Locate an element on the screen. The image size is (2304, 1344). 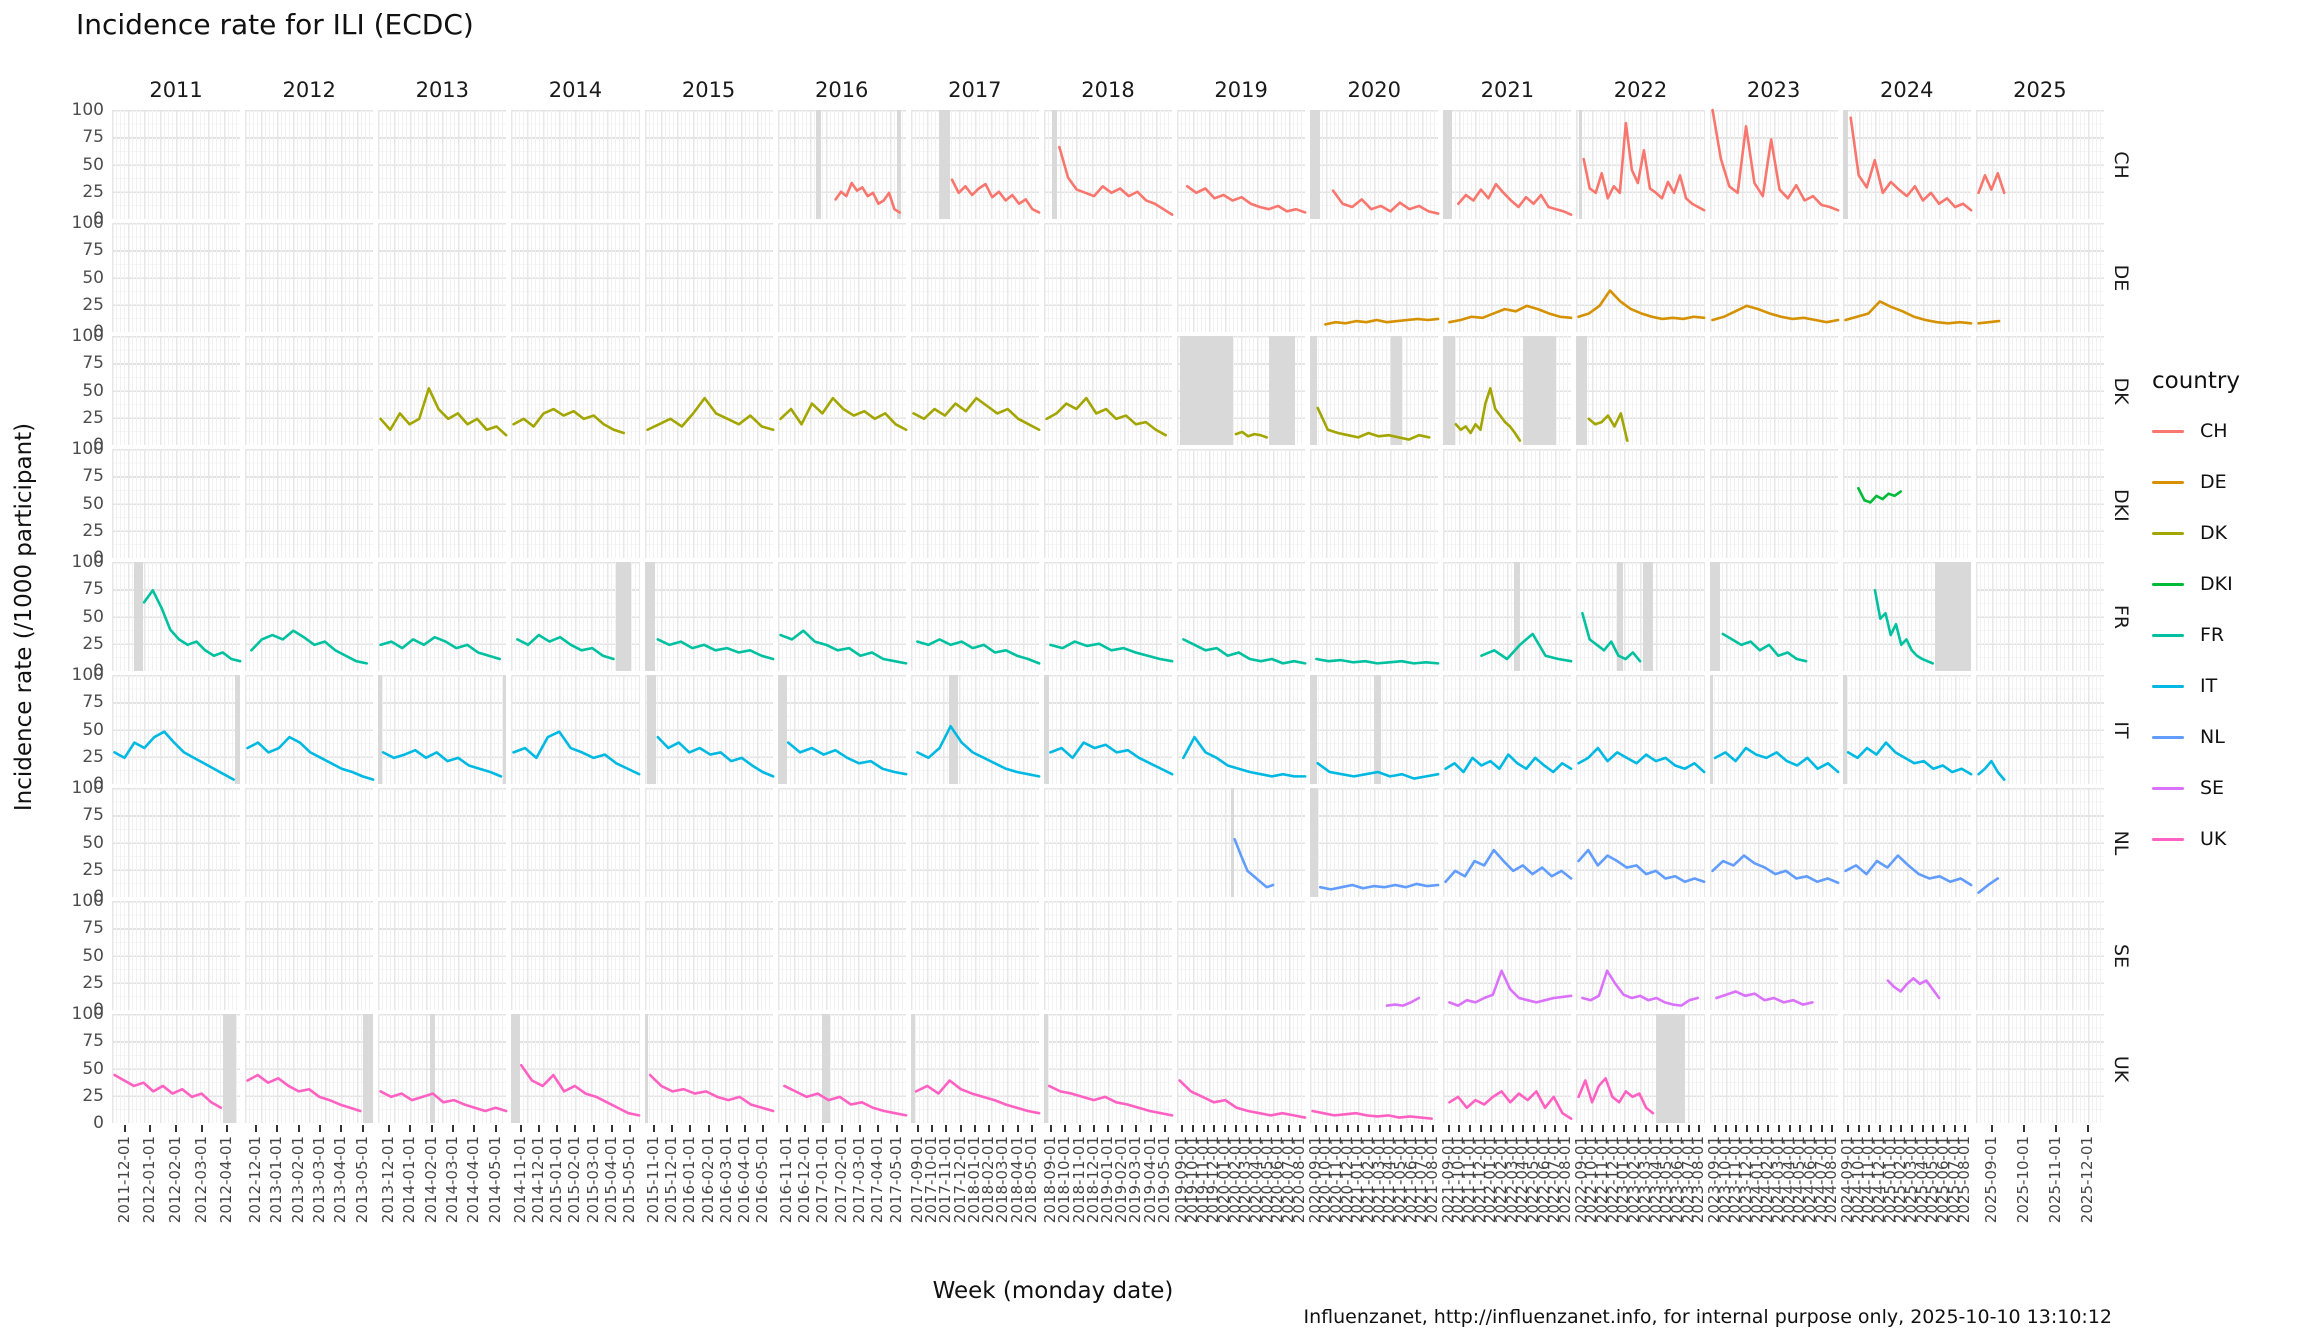
facet-cell-DK-2022 is located at coordinates (1640, 390).